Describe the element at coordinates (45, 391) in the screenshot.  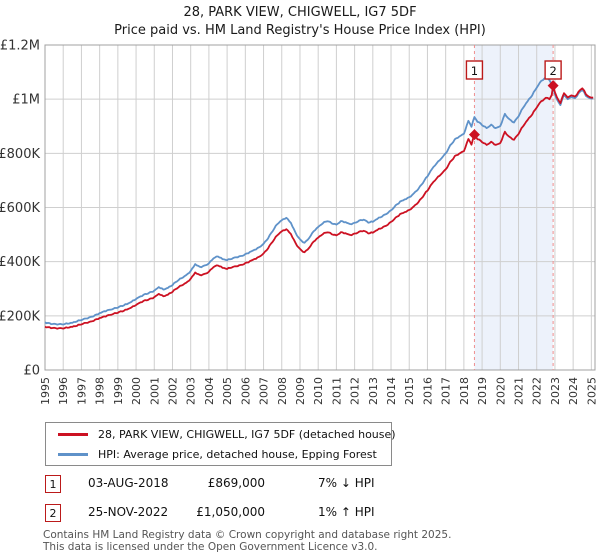
I see `svg-text: 1995` at that location.